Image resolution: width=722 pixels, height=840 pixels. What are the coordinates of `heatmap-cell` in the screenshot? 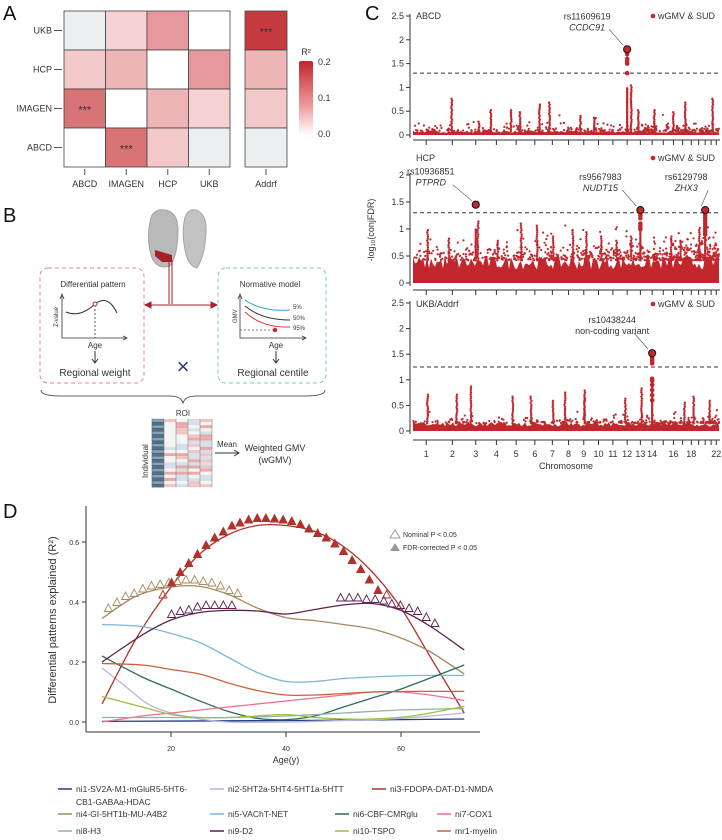 It's located at (84, 69).